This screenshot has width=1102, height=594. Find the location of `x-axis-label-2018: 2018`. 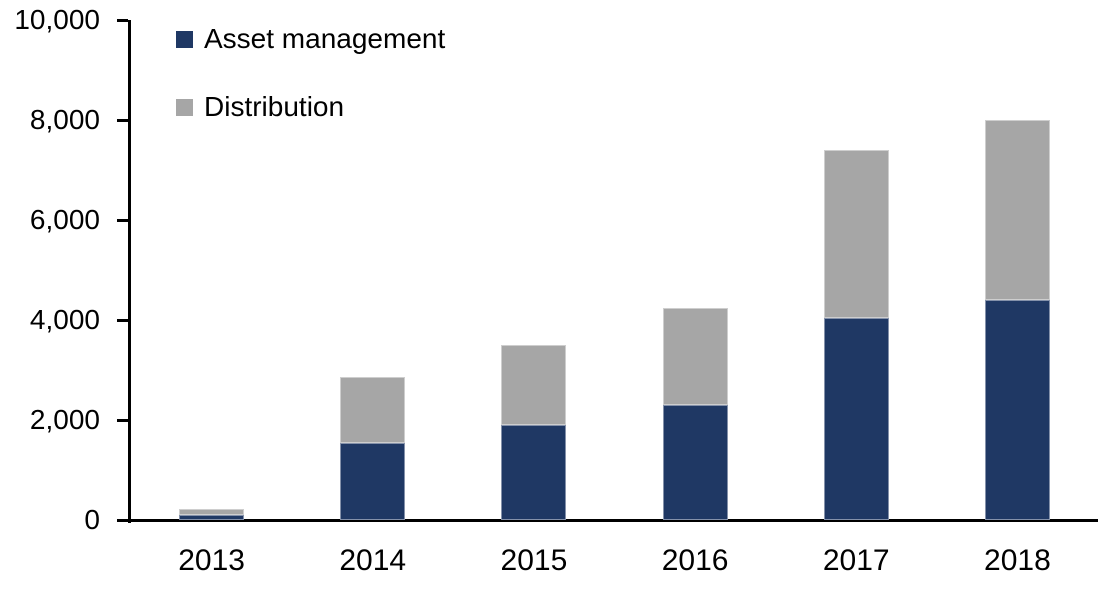

x-axis-label-2018: 2018 is located at coordinates (1017, 560).